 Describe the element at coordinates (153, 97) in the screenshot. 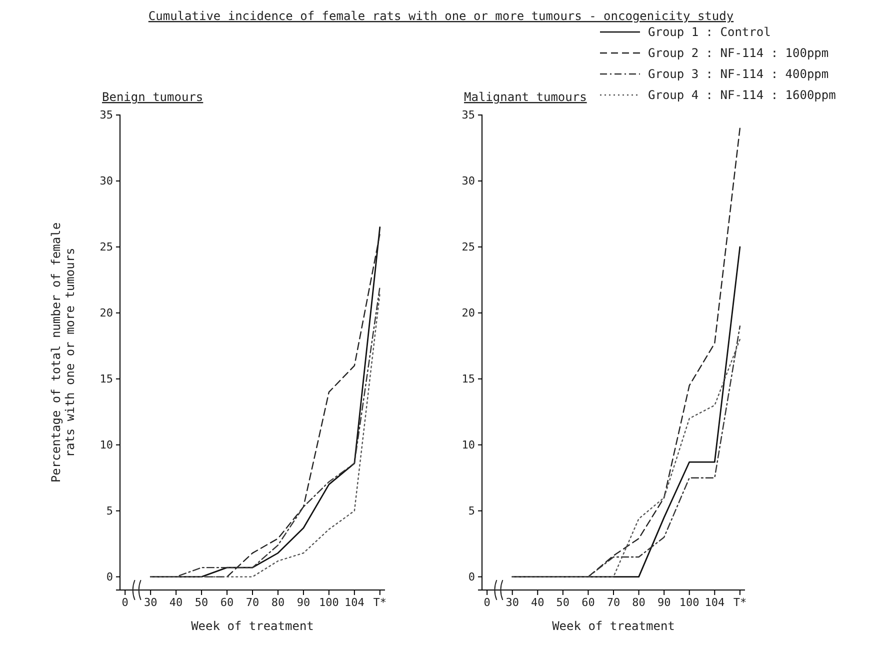

I see `chart-subtitle: Benign tumours` at that location.